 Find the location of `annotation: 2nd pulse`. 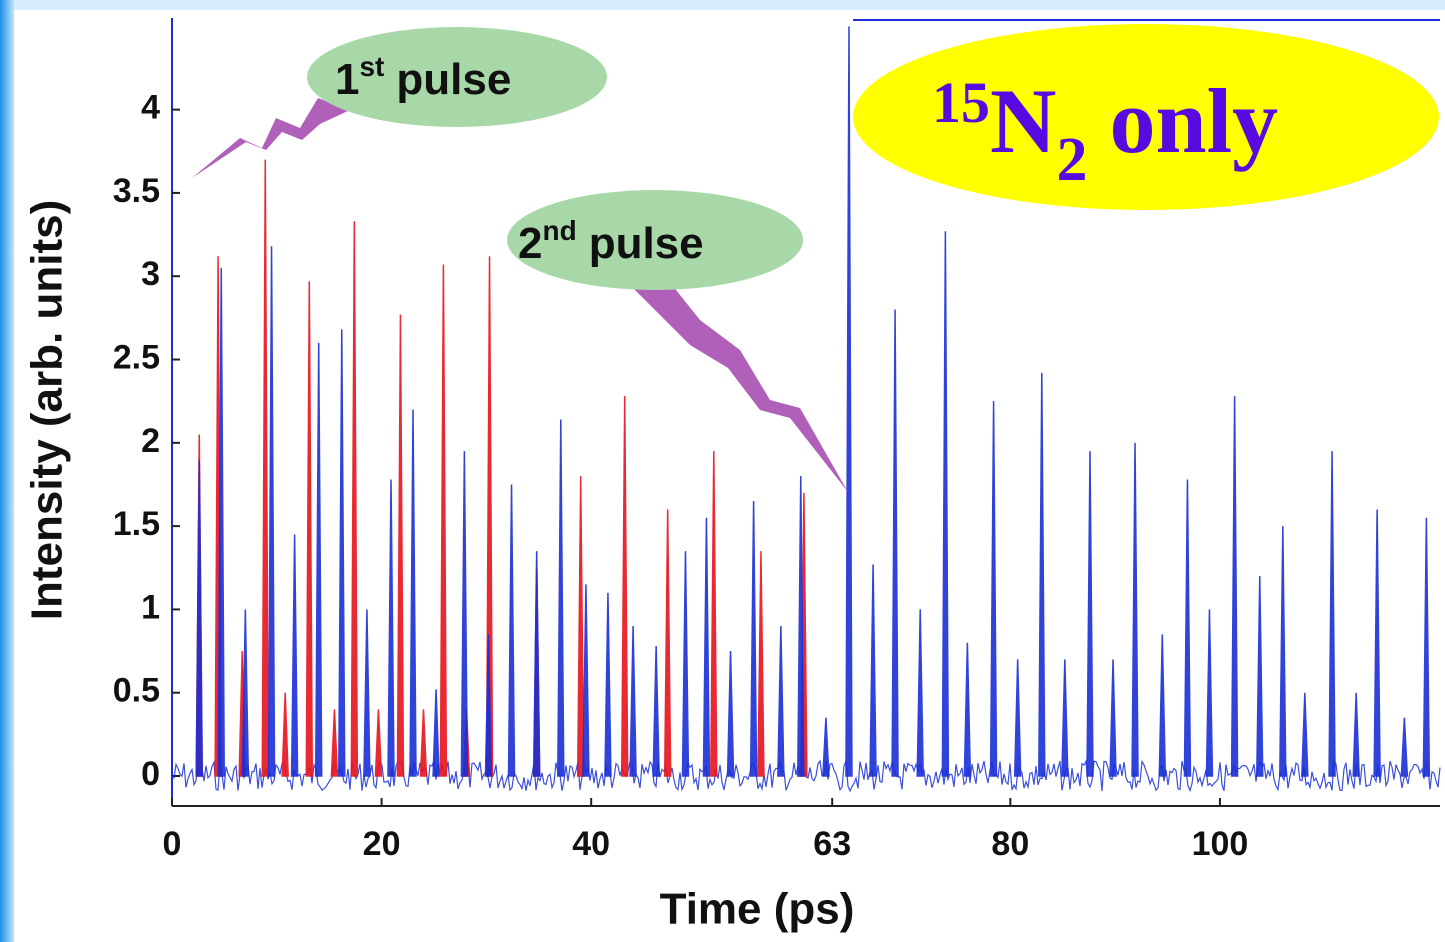

annotation: 2nd pulse is located at coordinates (611, 241).